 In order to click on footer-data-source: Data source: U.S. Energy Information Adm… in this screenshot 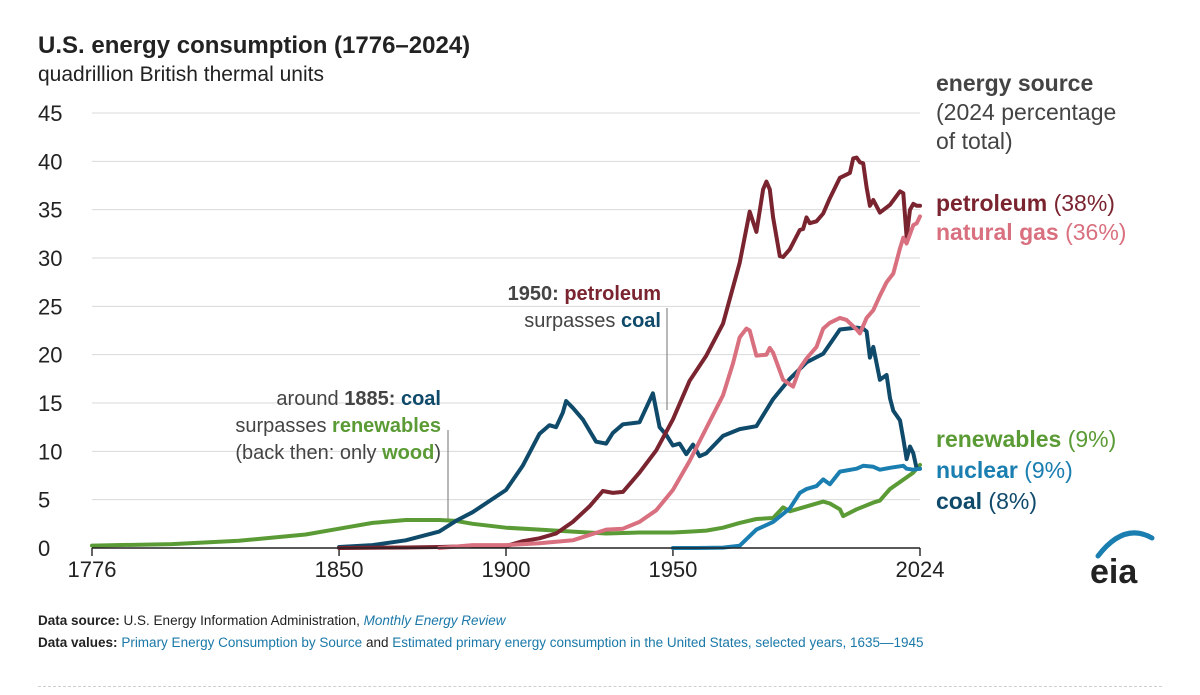, I will do `click(271, 620)`.